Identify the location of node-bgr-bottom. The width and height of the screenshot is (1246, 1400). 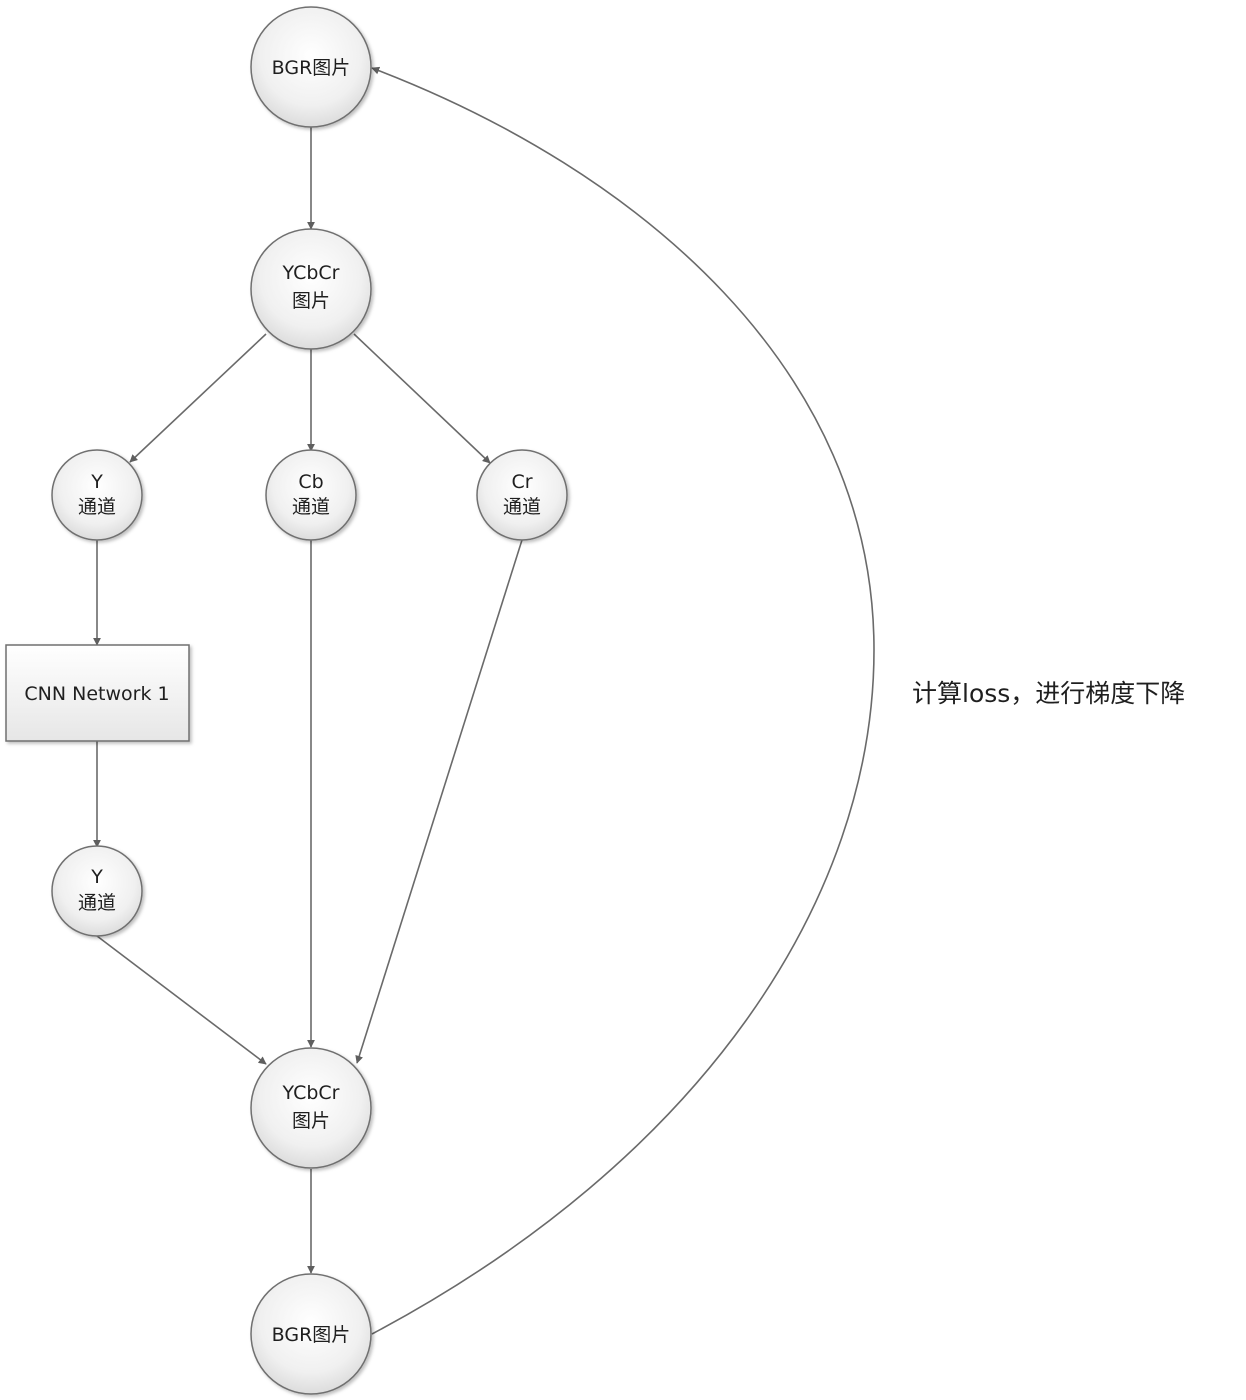
(311, 1334).